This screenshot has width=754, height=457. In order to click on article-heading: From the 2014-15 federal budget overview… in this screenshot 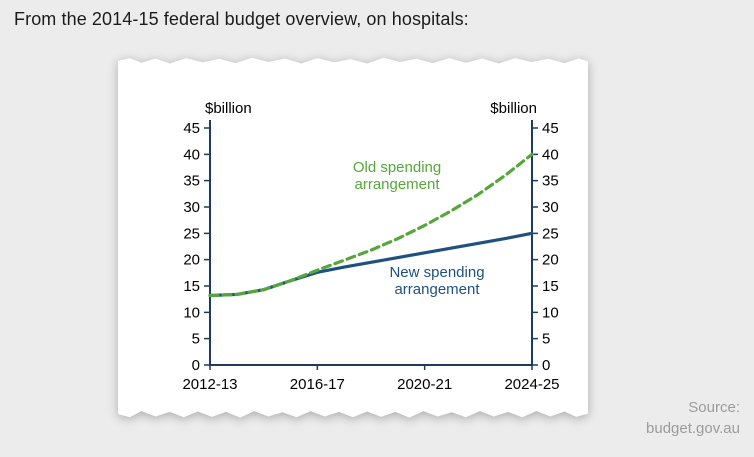, I will do `click(241, 19)`.